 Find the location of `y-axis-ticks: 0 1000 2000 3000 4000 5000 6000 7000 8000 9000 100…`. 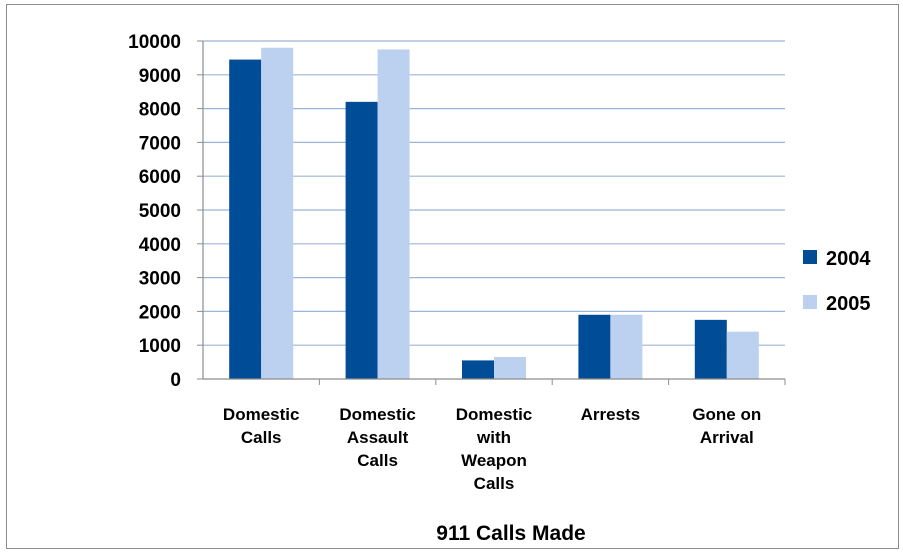

y-axis-ticks: 0 1000 2000 3000 4000 5000 6000 7000 8000 9000 100… is located at coordinates (165, 211).